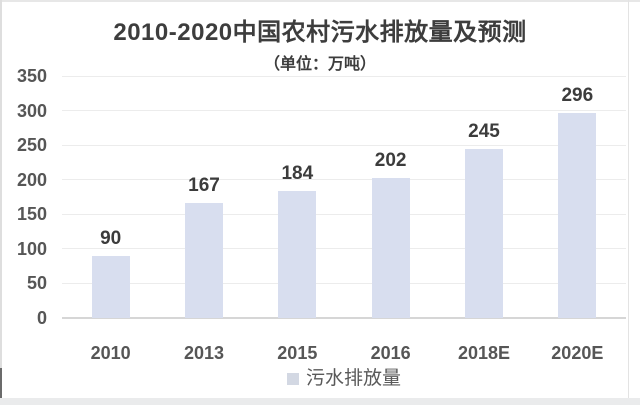  What do you see at coordinates (41, 318) in the screenshot?
I see `y-tick-label: 0` at bounding box center [41, 318].